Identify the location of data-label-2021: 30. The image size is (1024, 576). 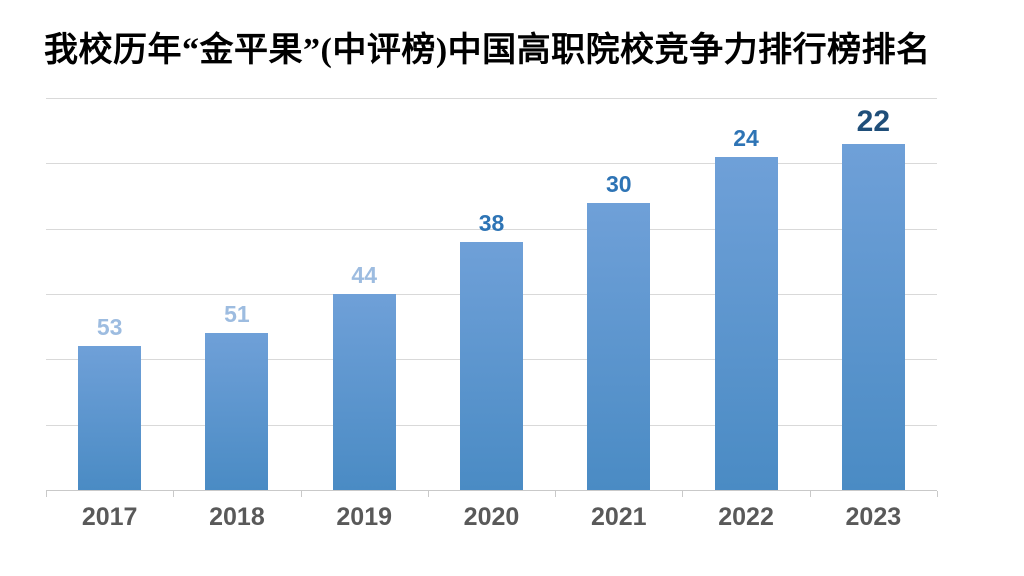
(618, 184).